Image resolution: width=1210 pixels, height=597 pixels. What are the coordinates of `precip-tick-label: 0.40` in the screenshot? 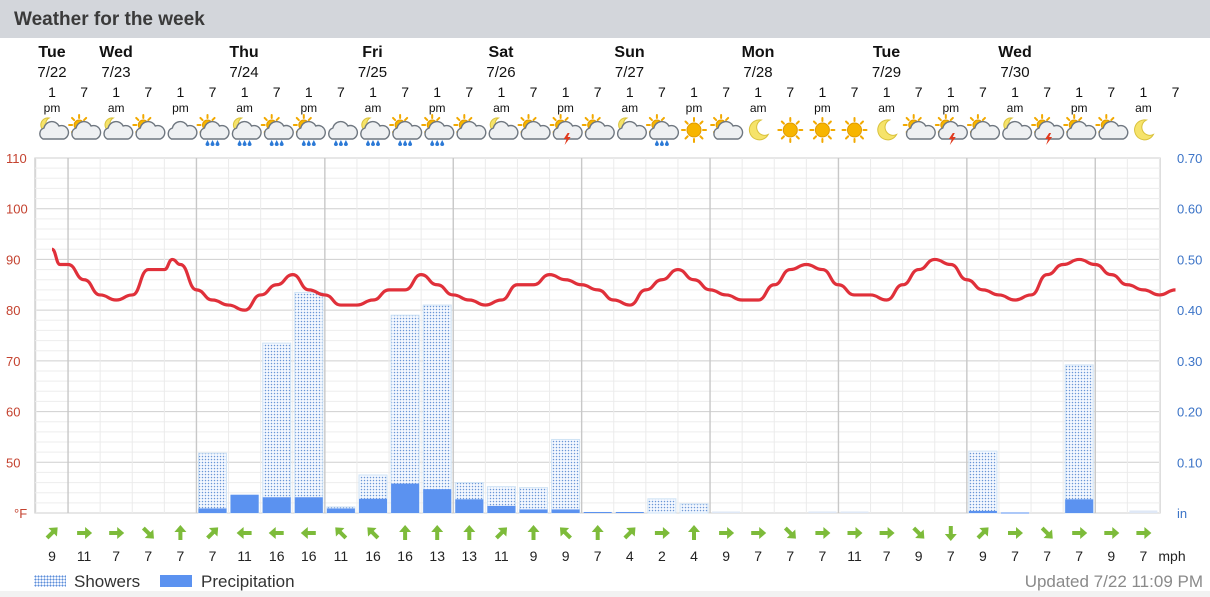 It's located at (1189, 310).